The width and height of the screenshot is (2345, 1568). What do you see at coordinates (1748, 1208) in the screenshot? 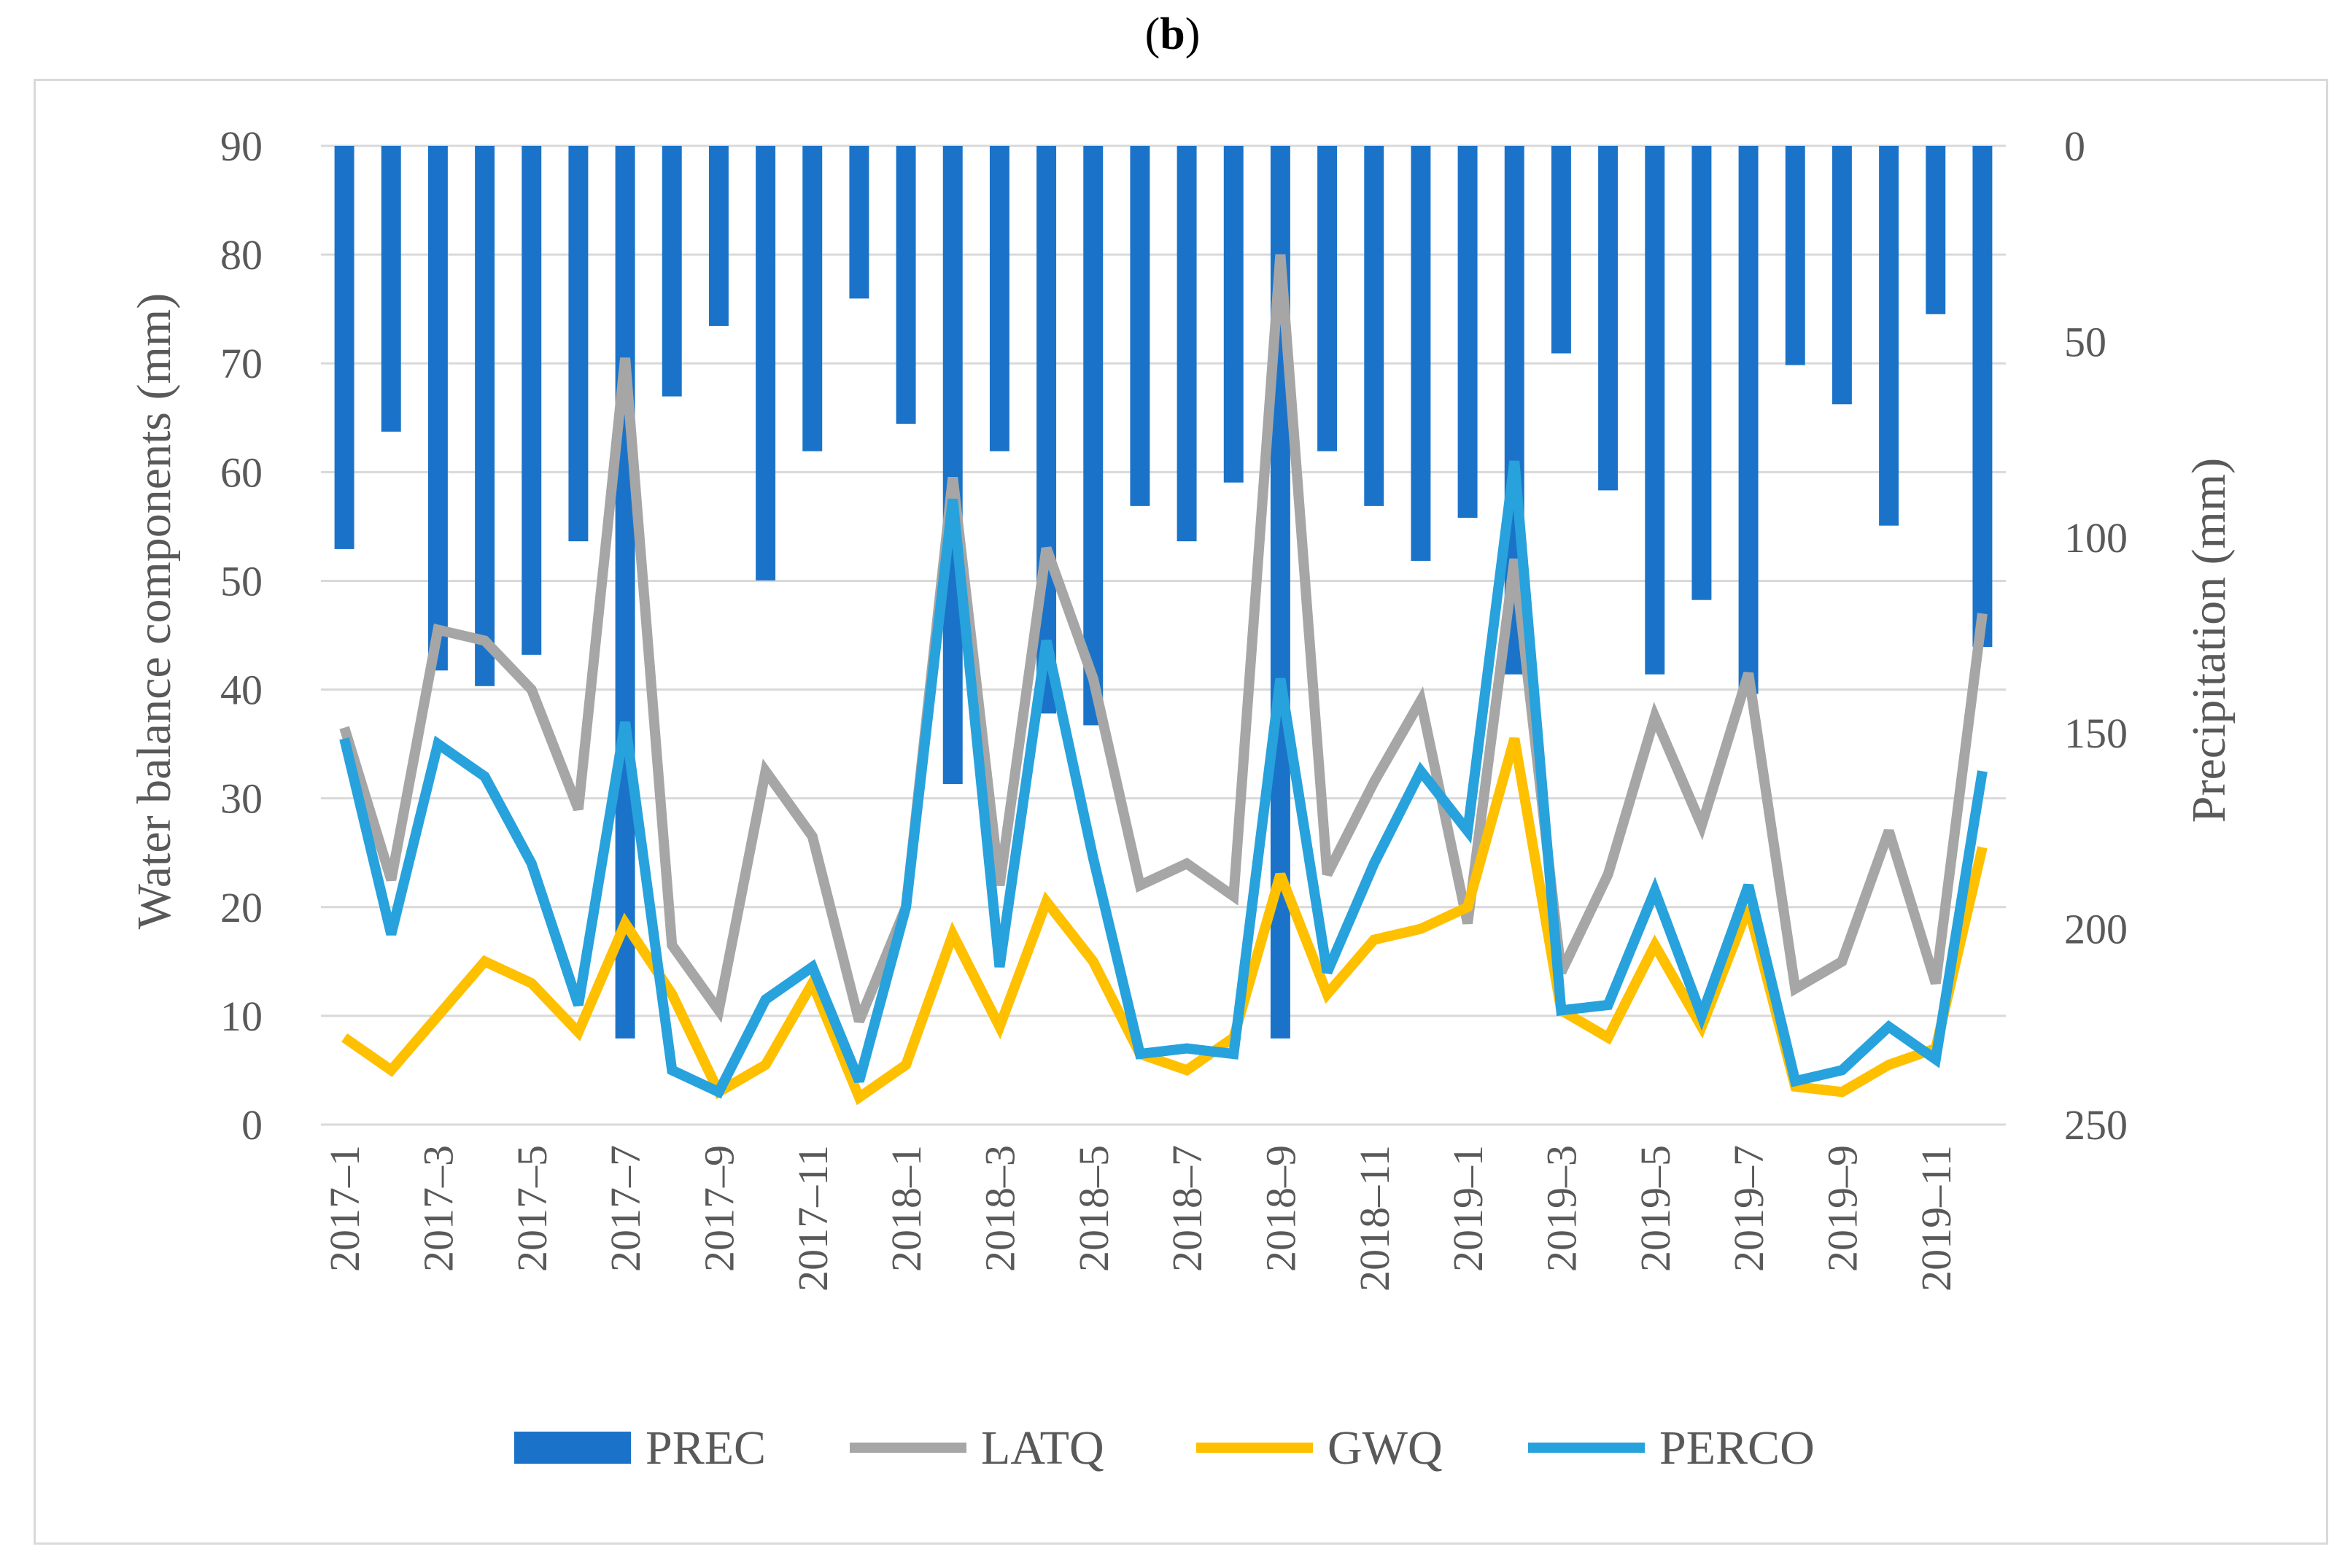
I see `x-tick-label: 2019–7` at bounding box center [1748, 1208].